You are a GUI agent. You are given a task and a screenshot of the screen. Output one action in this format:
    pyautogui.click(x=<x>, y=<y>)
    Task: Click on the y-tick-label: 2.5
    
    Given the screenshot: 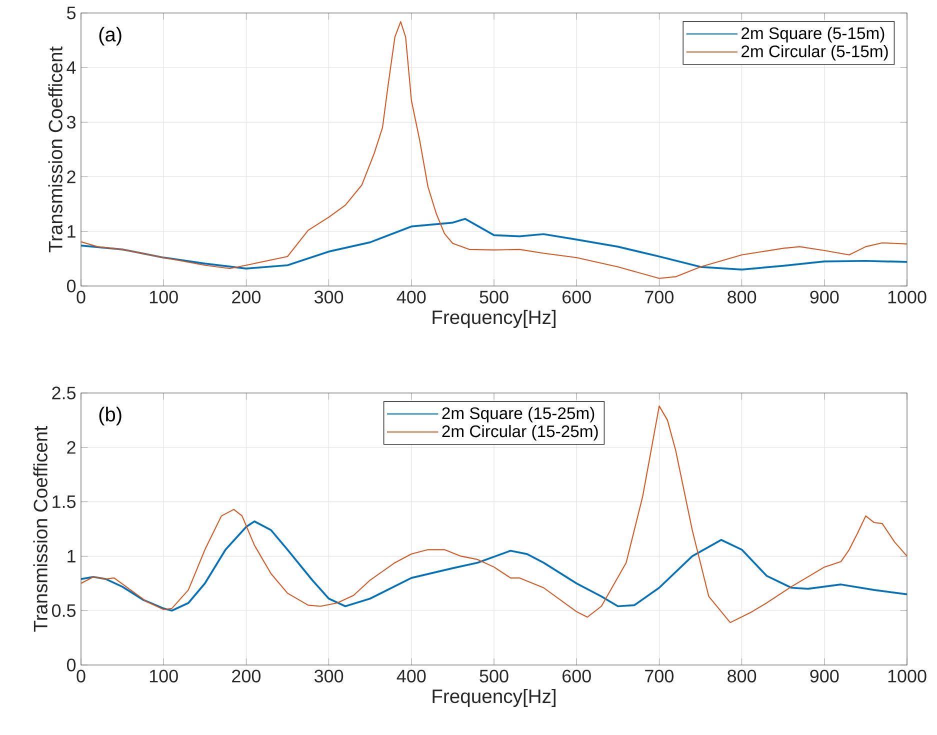 What is the action you would take?
    pyautogui.click(x=64, y=393)
    